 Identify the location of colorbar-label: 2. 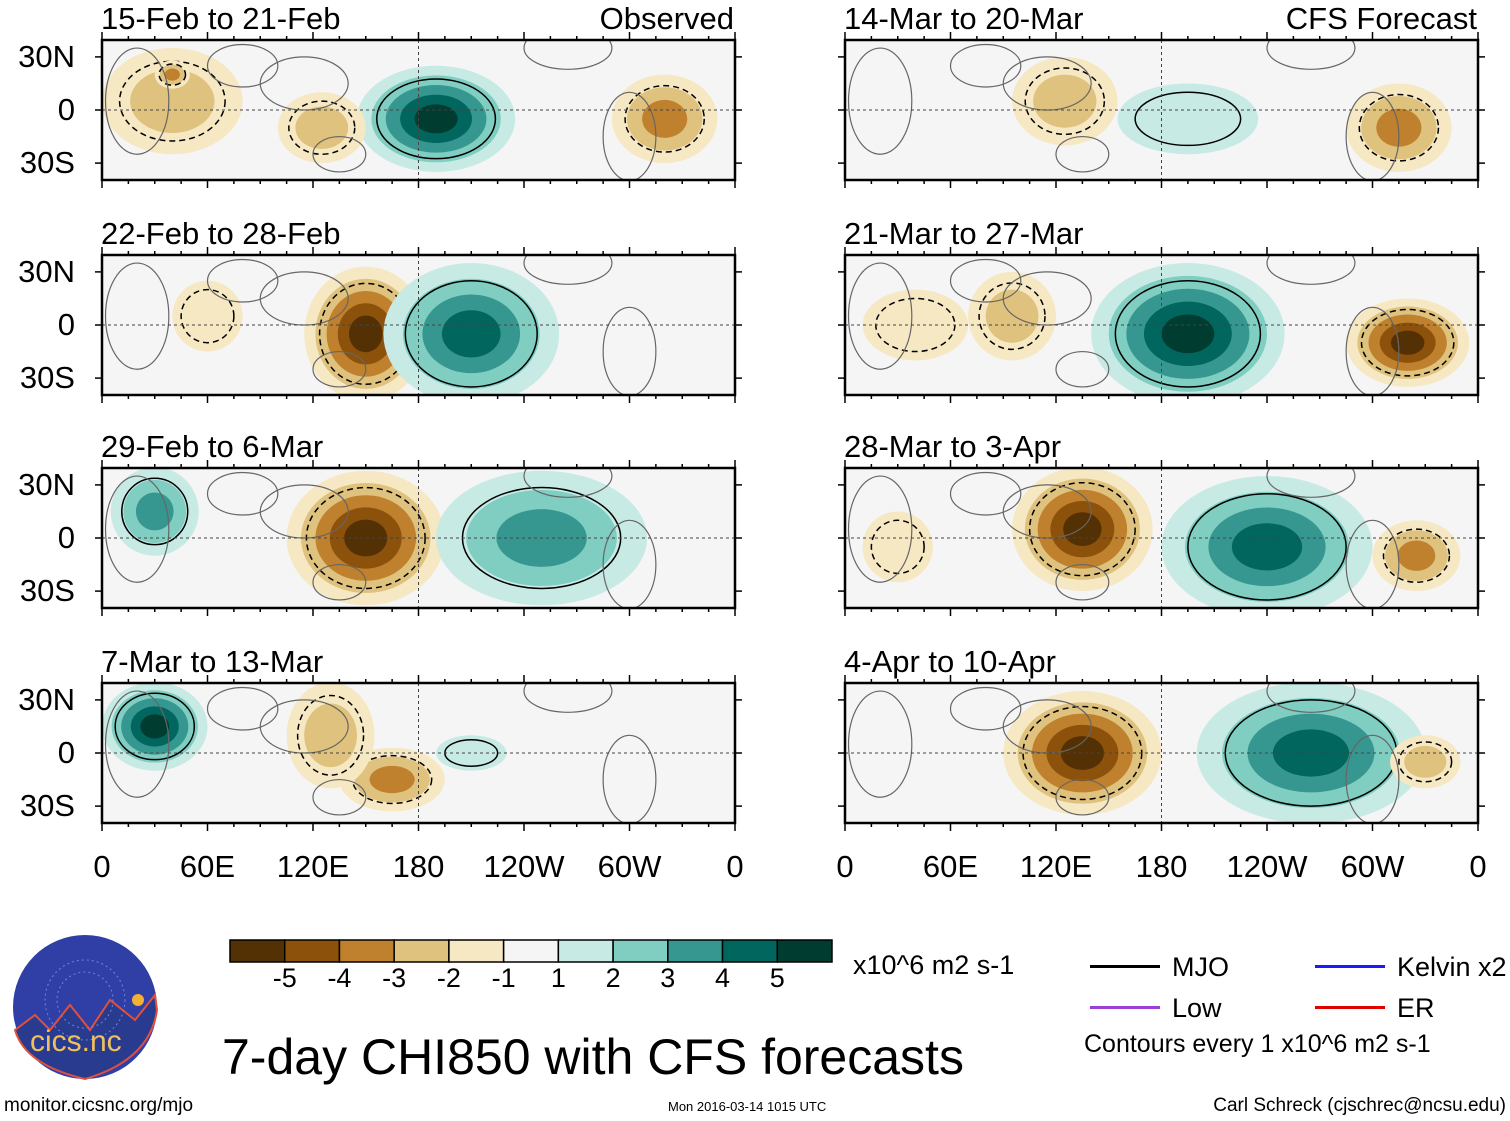
(613, 978).